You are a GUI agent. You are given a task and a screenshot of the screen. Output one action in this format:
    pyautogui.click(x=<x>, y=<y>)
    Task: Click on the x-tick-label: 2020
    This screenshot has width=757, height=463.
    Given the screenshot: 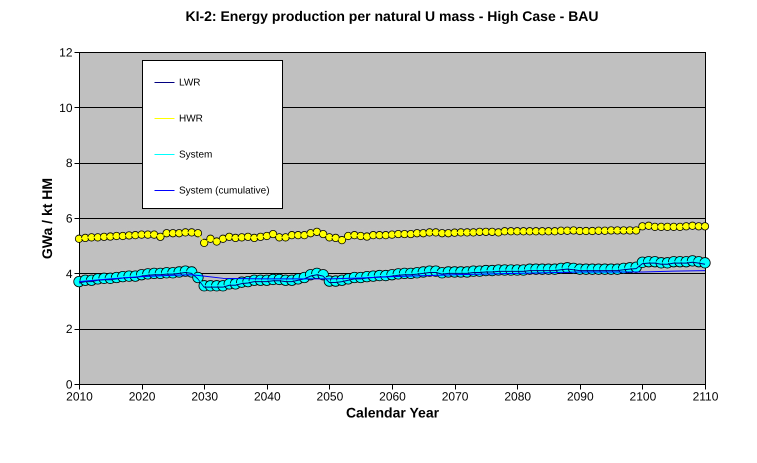 What is the action you would take?
    pyautogui.click(x=142, y=397)
    